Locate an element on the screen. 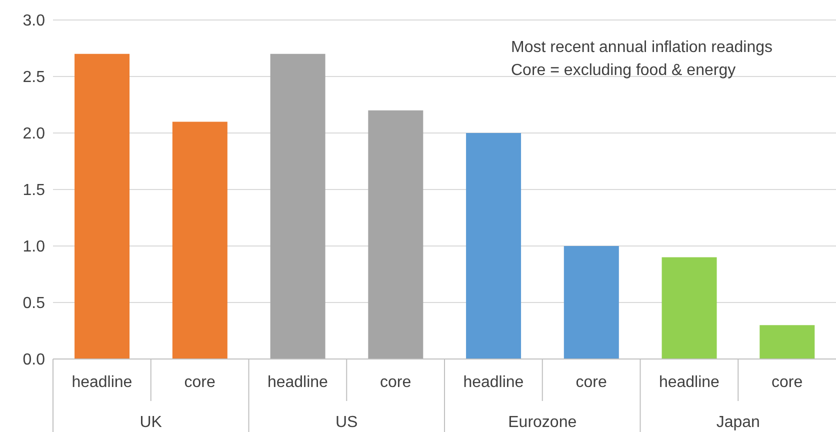 This screenshot has width=836, height=432. text: Japan is located at coordinates (738, 422).